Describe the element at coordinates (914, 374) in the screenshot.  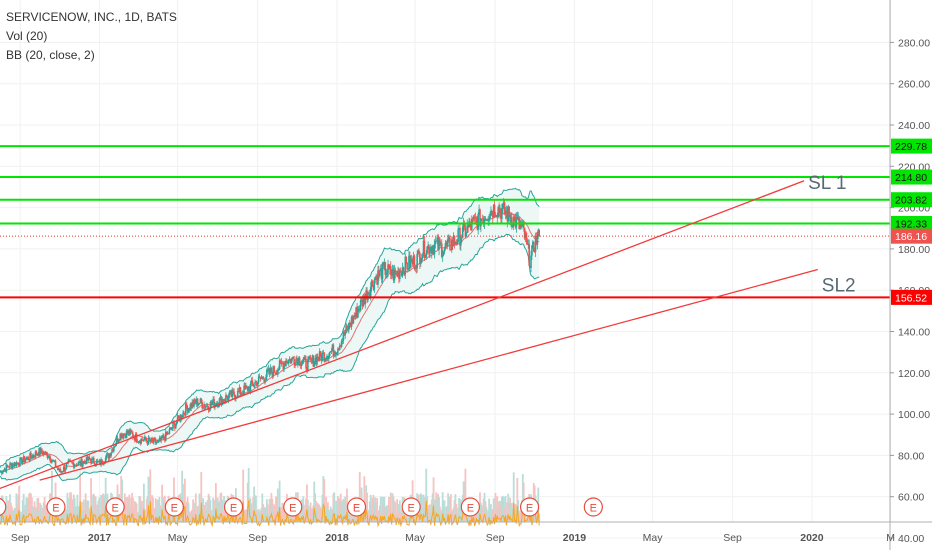
I see `price-tick-label: 120.00` at that location.